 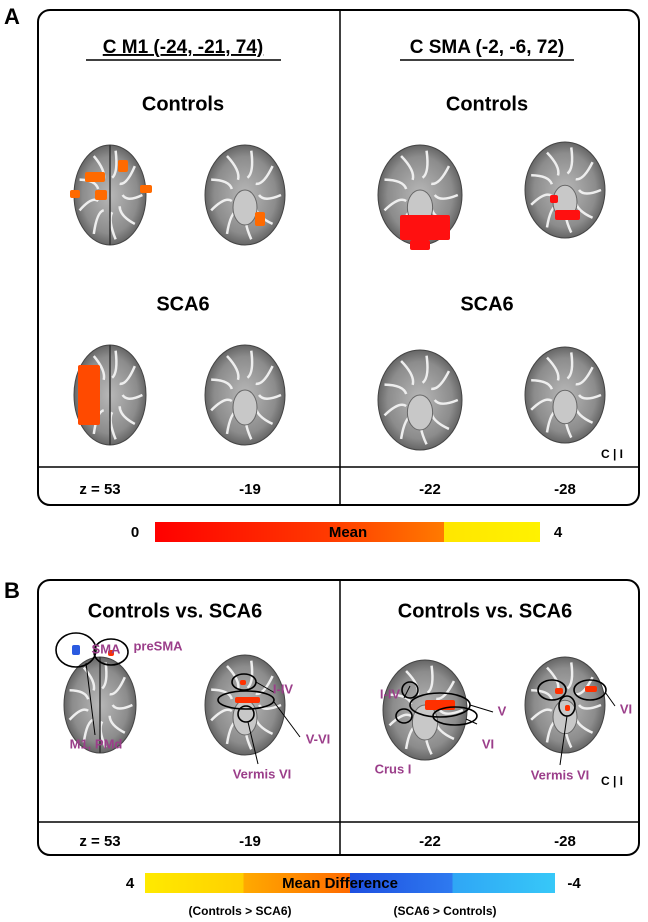 What do you see at coordinates (183, 47) in the screenshot?
I see `column-title: C M1 (-24, -21, 74)` at bounding box center [183, 47].